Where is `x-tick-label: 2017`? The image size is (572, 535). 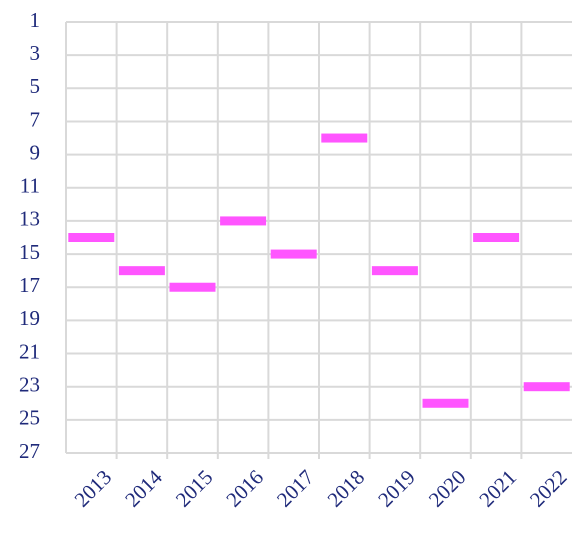 x-tick-label: 2017 is located at coordinates (295, 488).